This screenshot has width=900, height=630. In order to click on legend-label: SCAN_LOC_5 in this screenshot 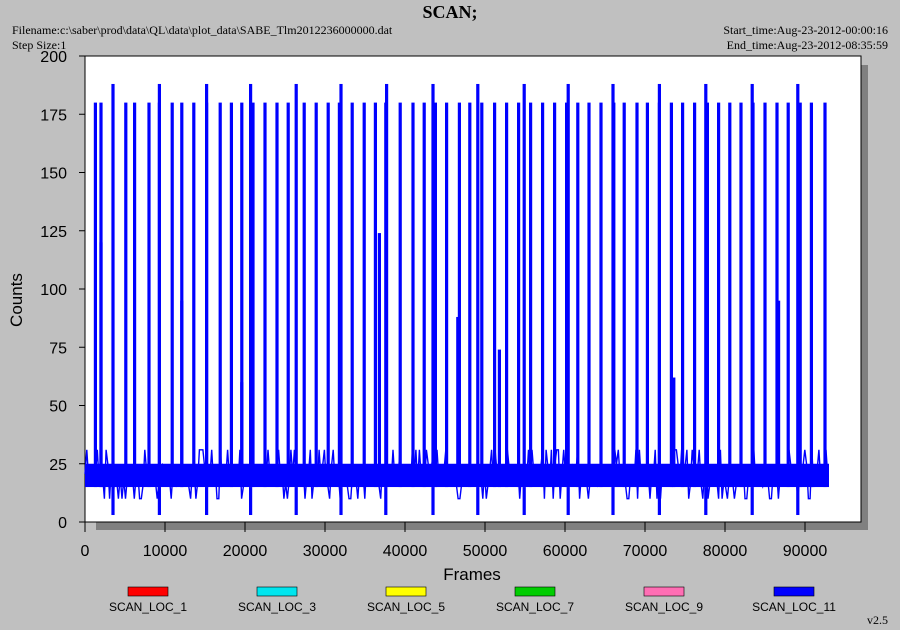, I will do `click(406, 607)`.